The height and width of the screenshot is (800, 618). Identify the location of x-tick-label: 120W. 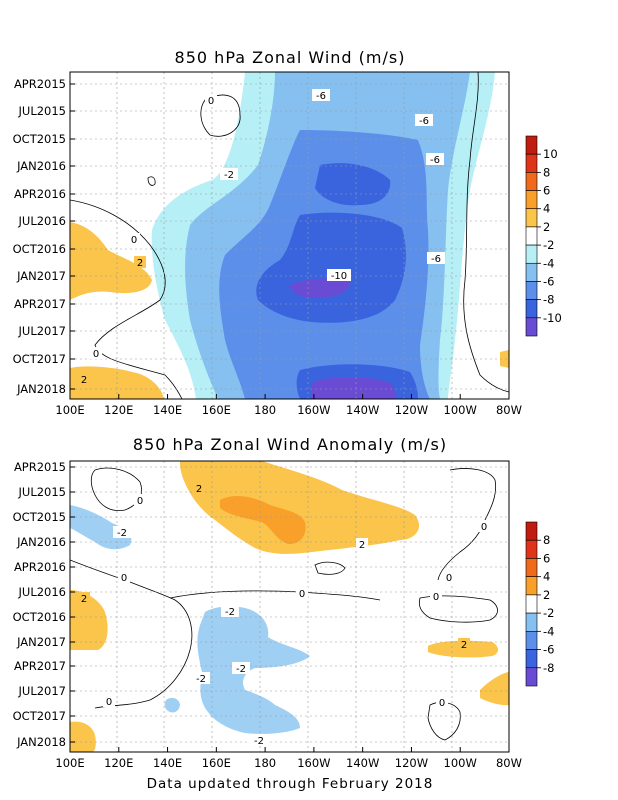
(411, 763).